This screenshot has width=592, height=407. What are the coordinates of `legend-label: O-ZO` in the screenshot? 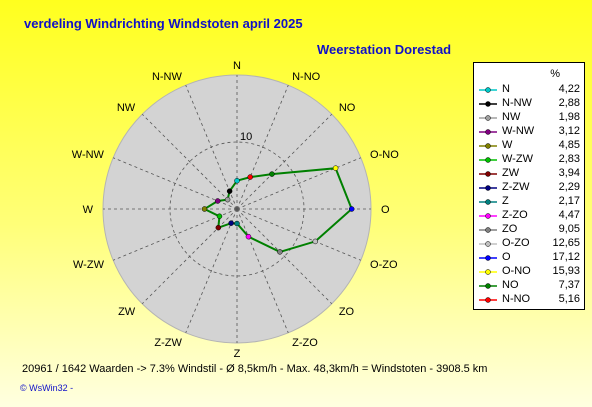 It's located at (516, 243).